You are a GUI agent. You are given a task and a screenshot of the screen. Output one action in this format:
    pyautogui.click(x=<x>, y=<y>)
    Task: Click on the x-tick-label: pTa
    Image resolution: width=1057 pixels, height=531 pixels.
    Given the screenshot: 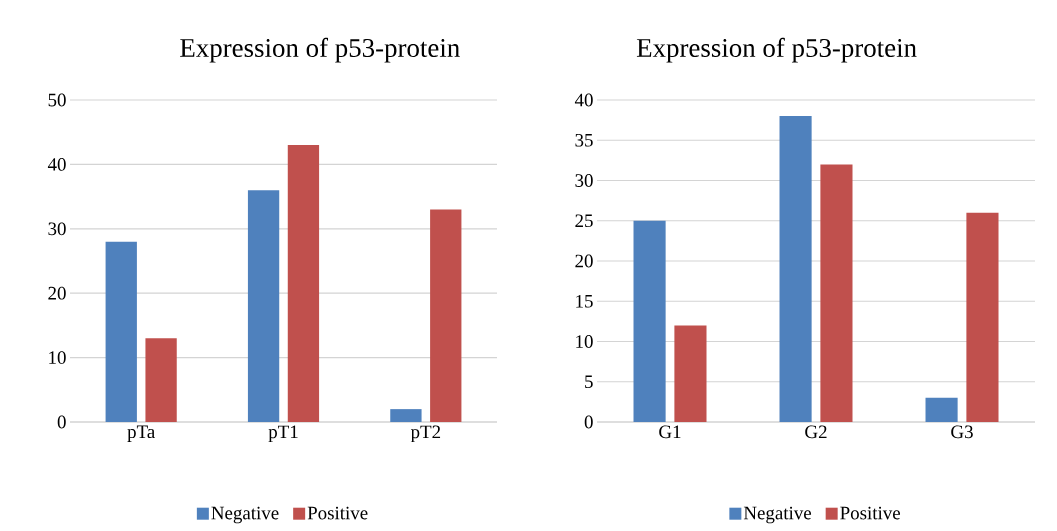 What is the action you would take?
    pyautogui.click(x=141, y=433)
    